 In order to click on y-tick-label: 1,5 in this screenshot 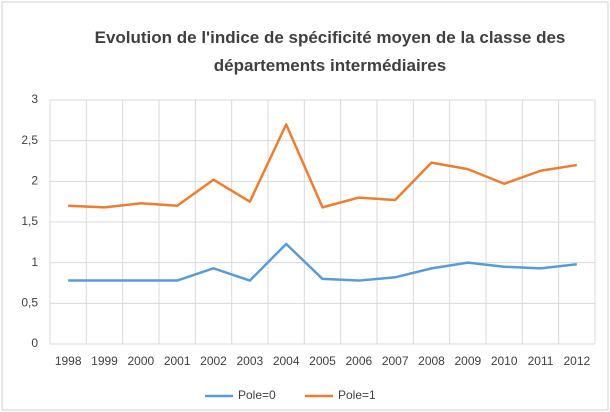, I will do `click(29, 221)`.